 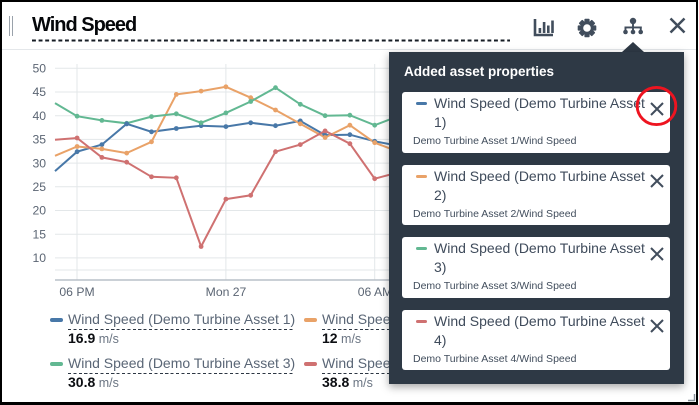 I want to click on svg-text: 06 PM, so click(x=76, y=292).